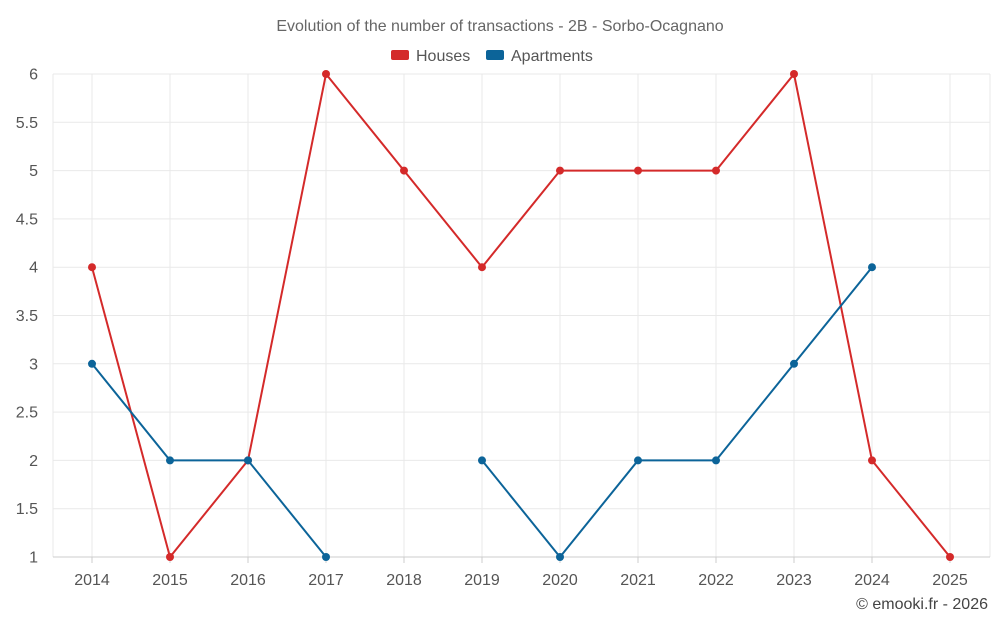 The image size is (1000, 625). What do you see at coordinates (326, 580) in the screenshot?
I see `x-tick-label: 2017` at bounding box center [326, 580].